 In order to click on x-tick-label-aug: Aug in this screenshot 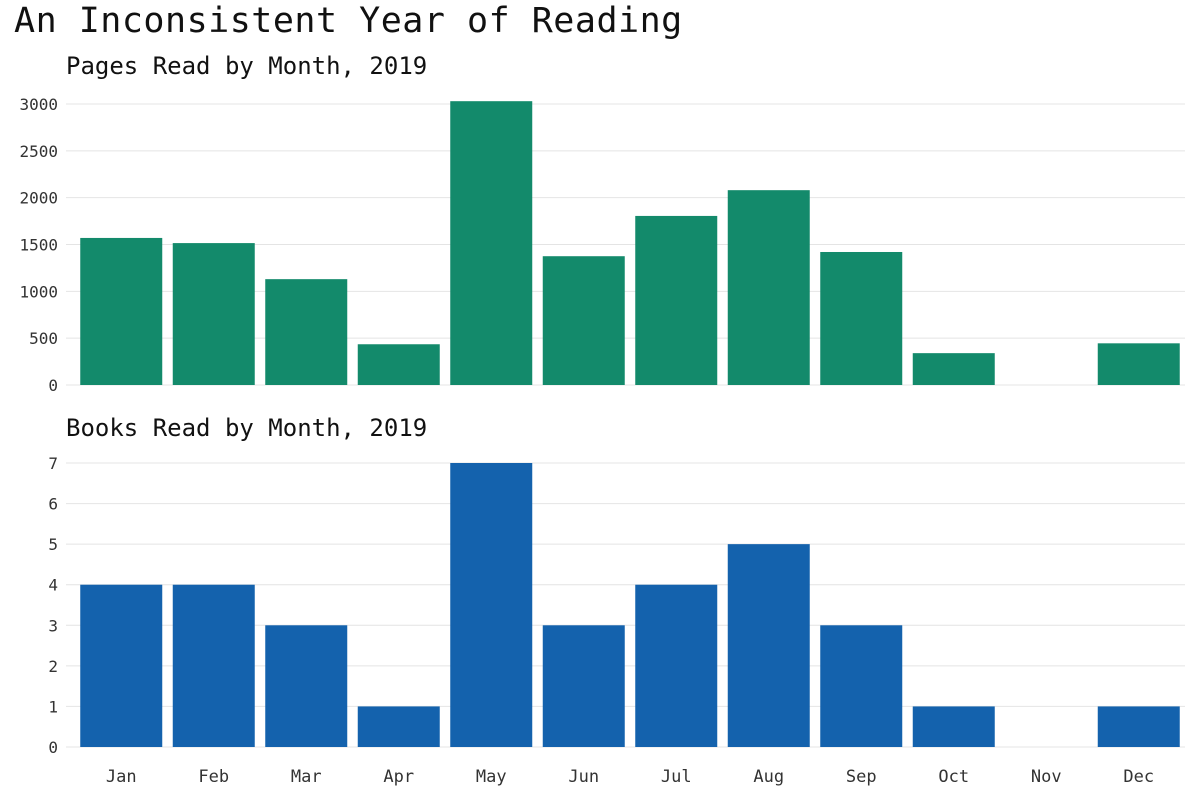, I will do `click(768, 777)`.